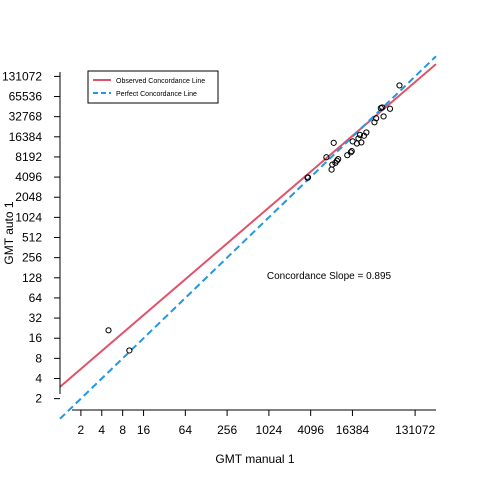  I want to click on y-tick-label: 2, so click(38, 399).